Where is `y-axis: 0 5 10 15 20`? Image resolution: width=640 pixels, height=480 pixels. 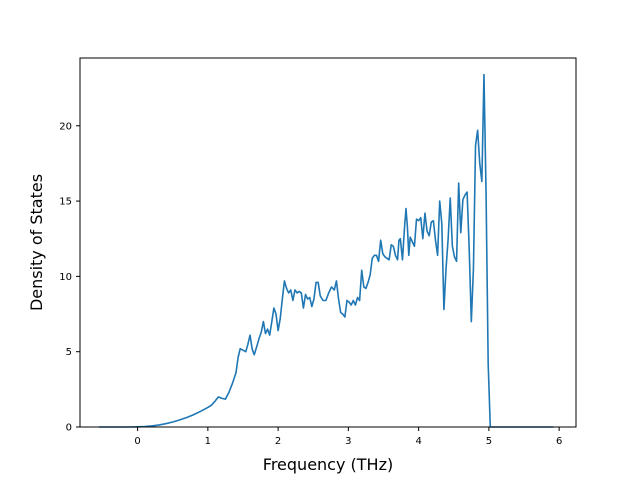 y-axis: 0 5 10 15 20 is located at coordinates (69, 277).